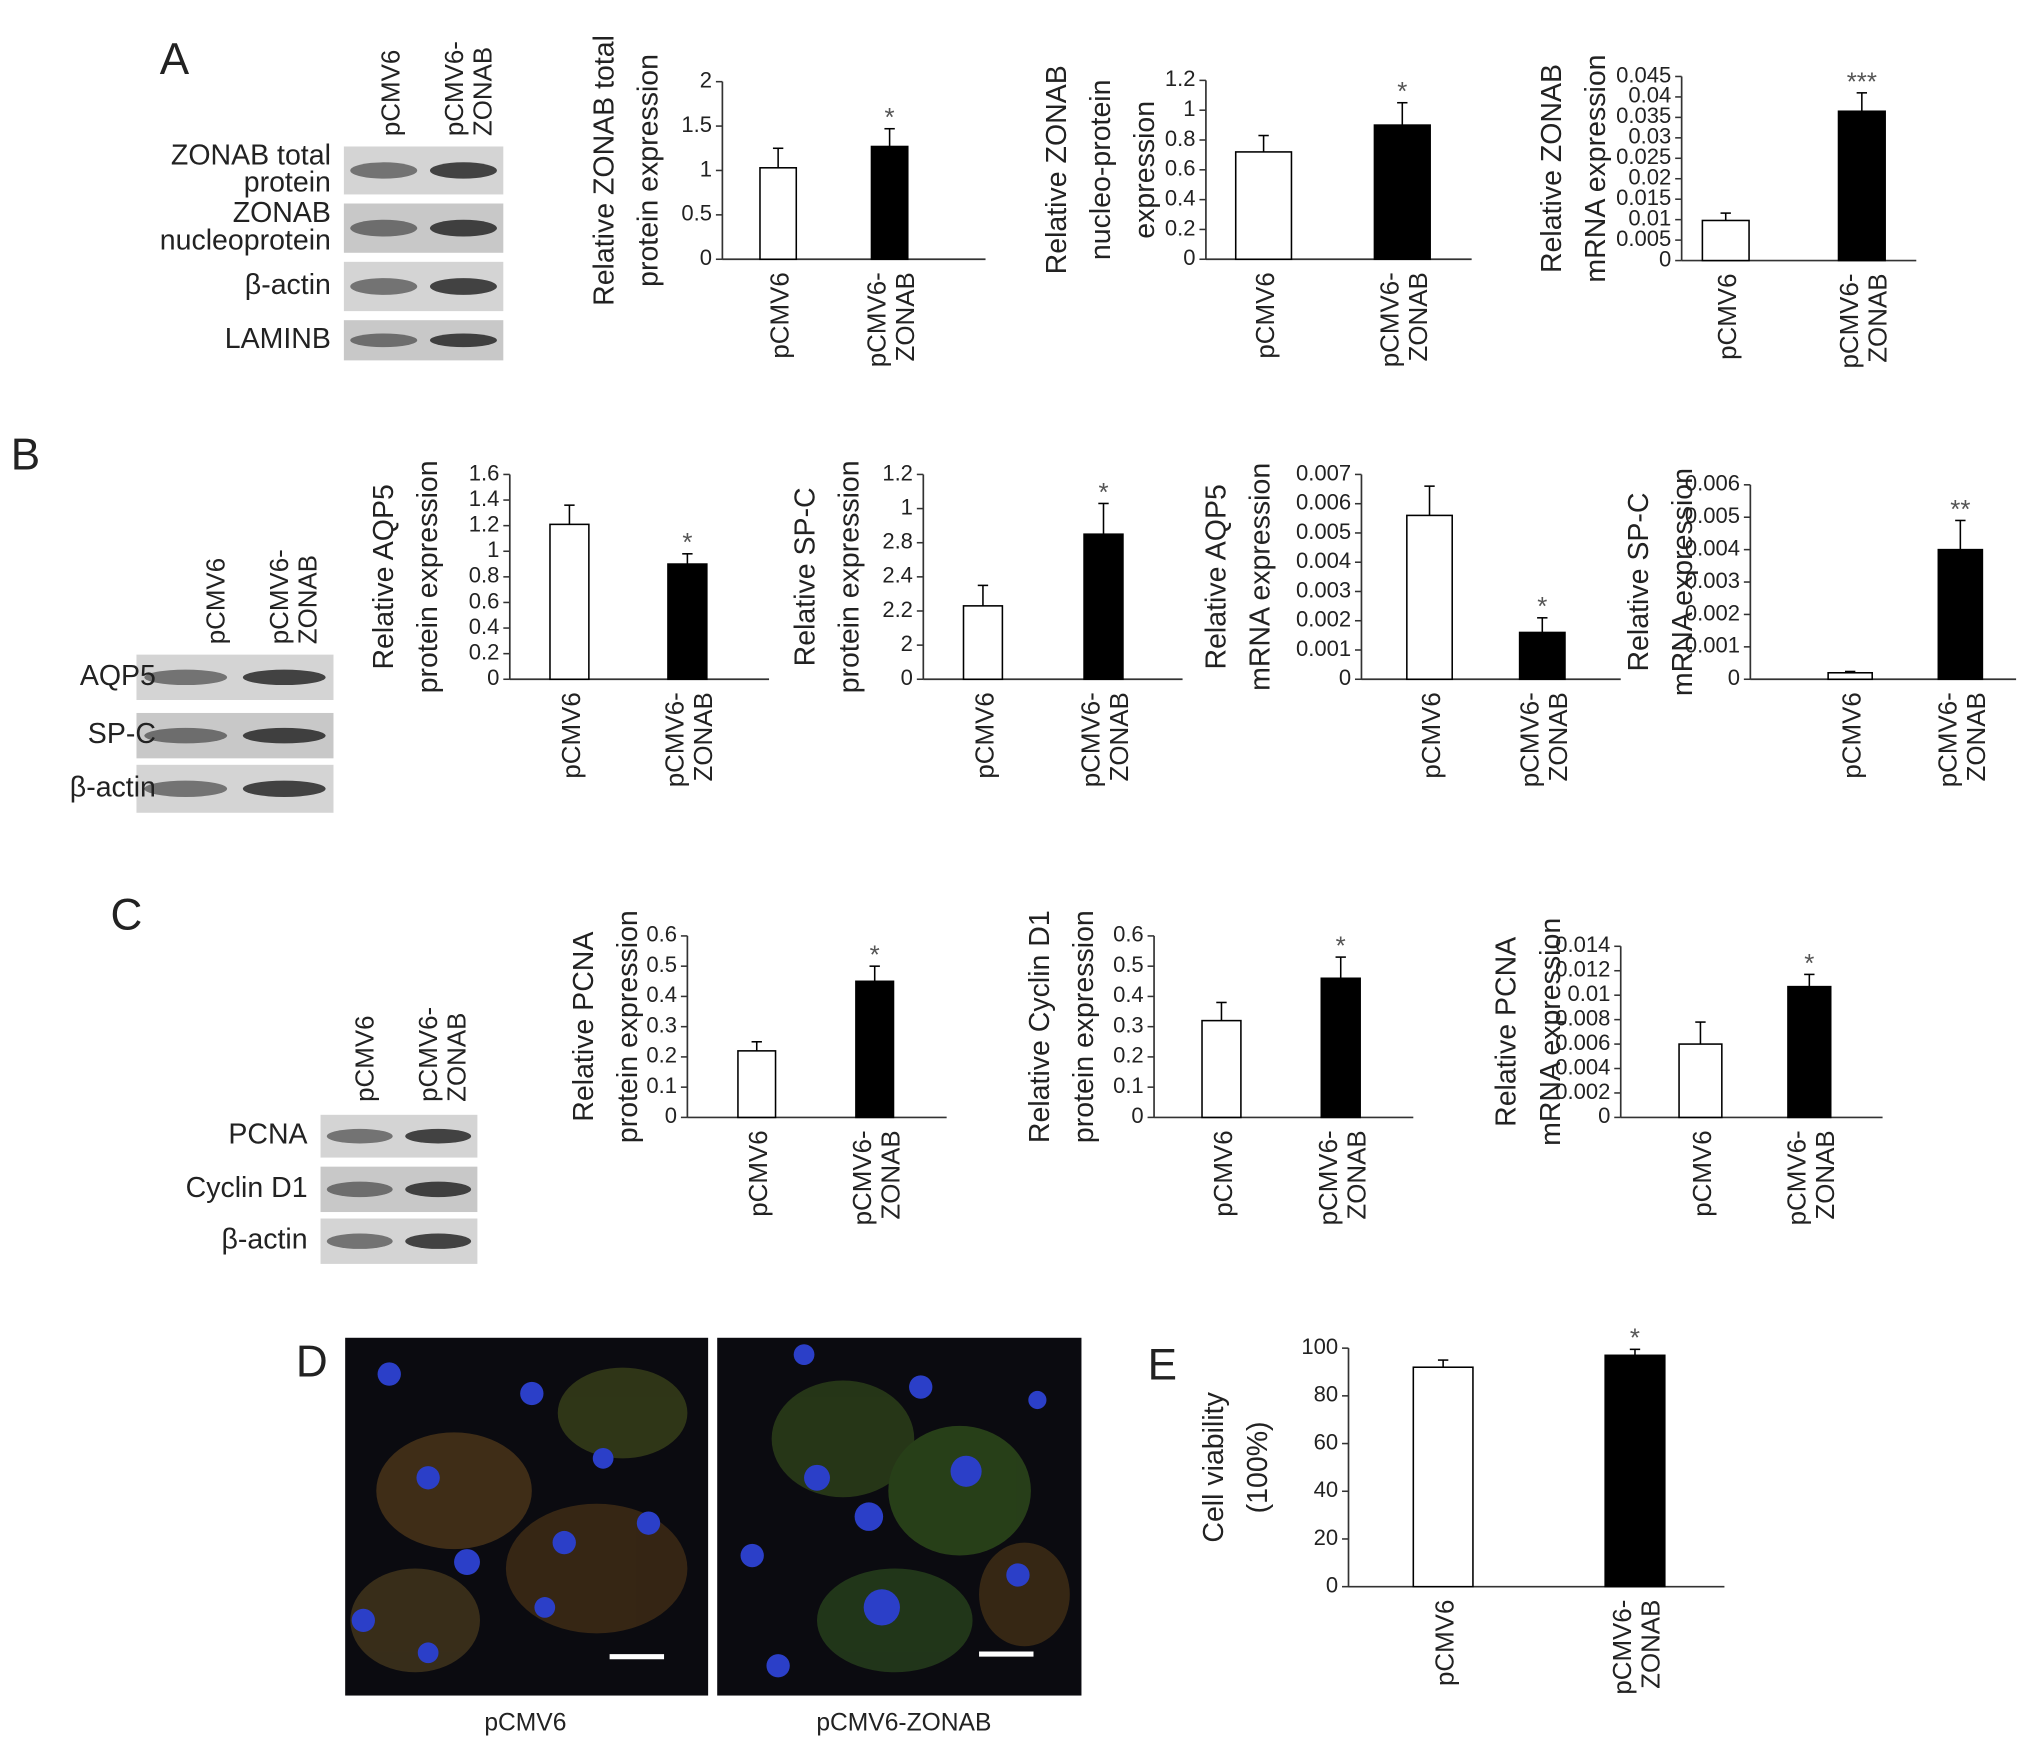 The width and height of the screenshot is (2032, 1750). I want to click on y-axis-label: Relative AQP5, so click(1216, 576).